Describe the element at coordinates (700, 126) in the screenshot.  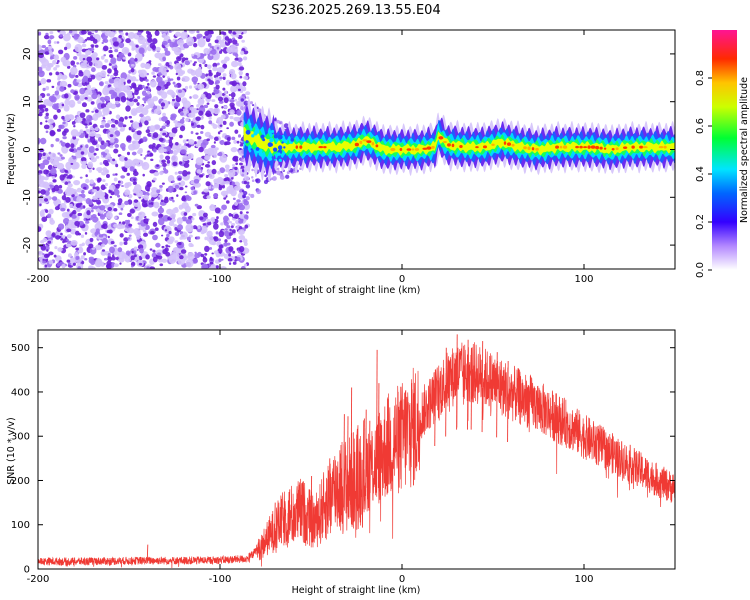
I see `colorbar-tick-label: 0.6` at that location.